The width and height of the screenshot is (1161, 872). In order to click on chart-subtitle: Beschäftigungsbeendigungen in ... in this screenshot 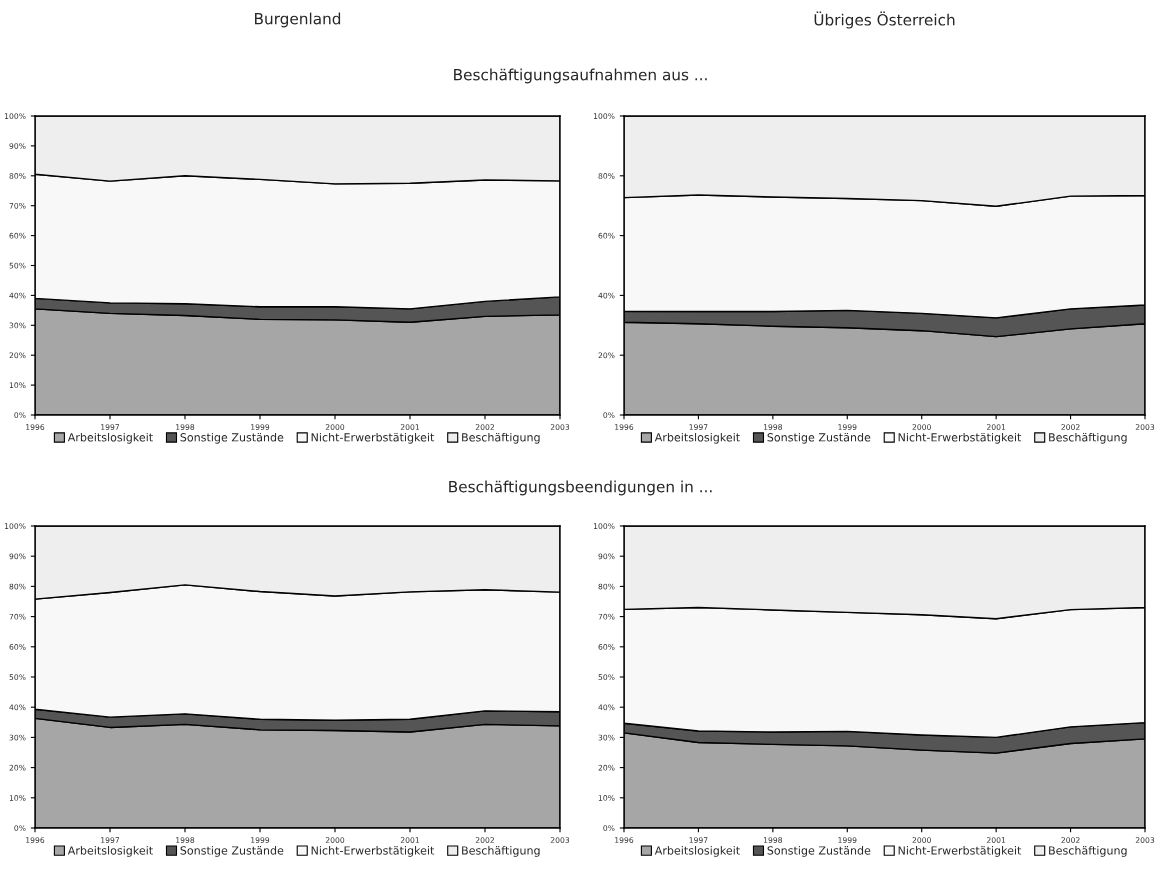, I will do `click(580, 488)`.